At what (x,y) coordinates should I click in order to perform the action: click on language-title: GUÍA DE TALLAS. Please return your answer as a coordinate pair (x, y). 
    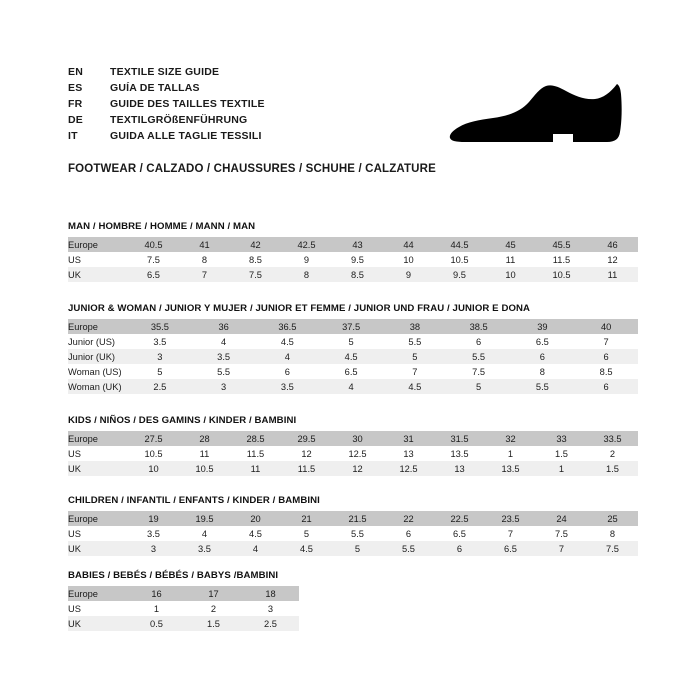
    Looking at the image, I should click on (155, 88).